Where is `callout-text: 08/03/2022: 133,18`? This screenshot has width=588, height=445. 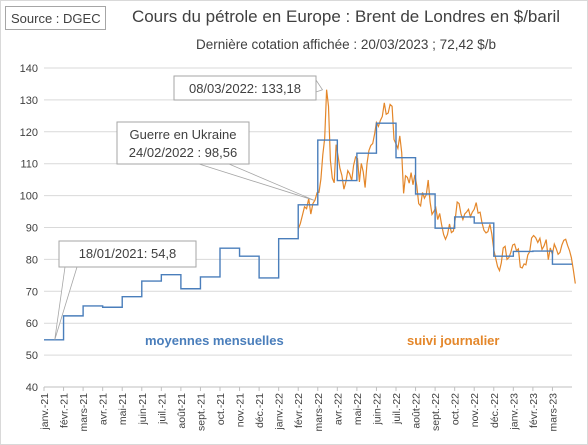 callout-text: 08/03/2022: 133,18 is located at coordinates (245, 88).